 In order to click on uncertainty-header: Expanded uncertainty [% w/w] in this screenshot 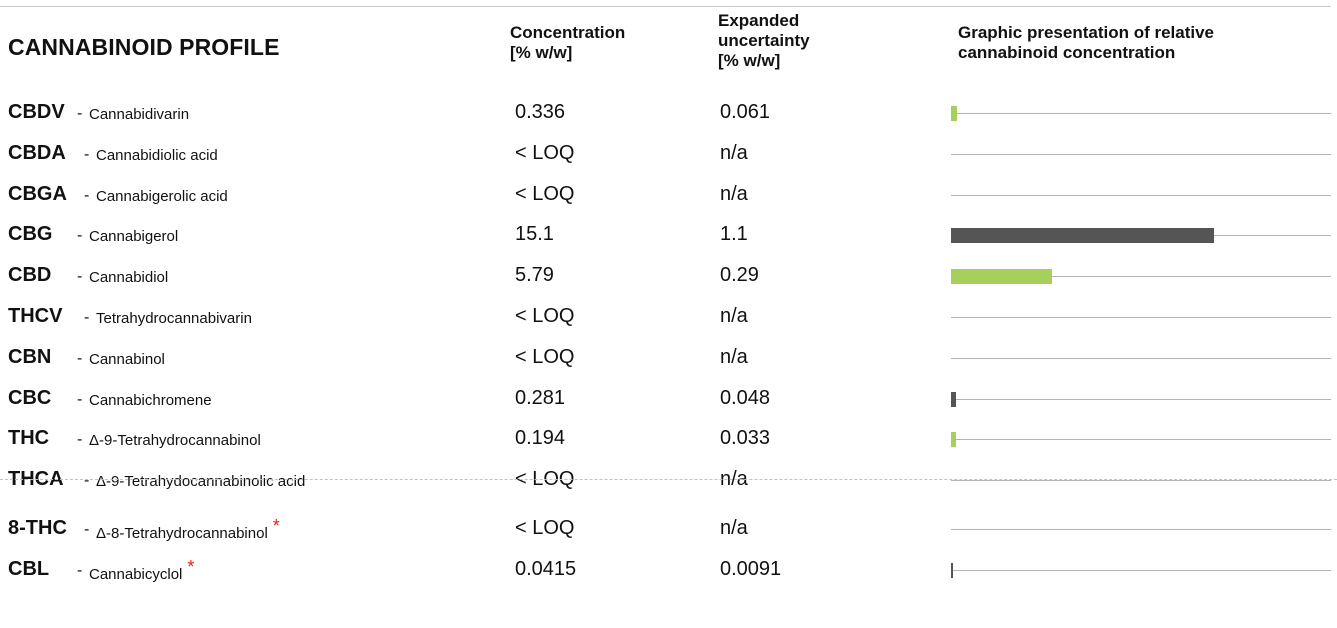, I will do `click(764, 41)`.